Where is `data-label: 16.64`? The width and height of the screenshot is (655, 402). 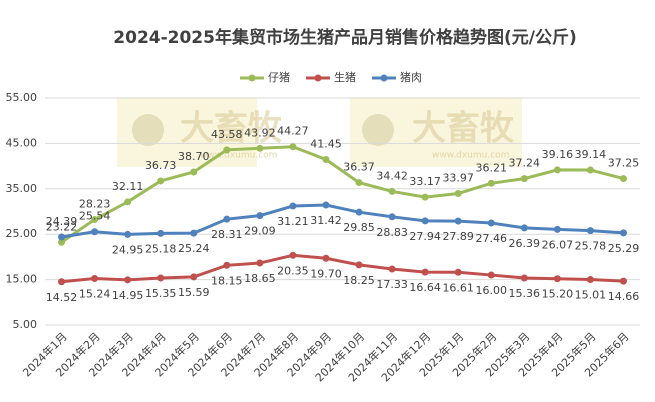
data-label: 16.64 is located at coordinates (425, 287).